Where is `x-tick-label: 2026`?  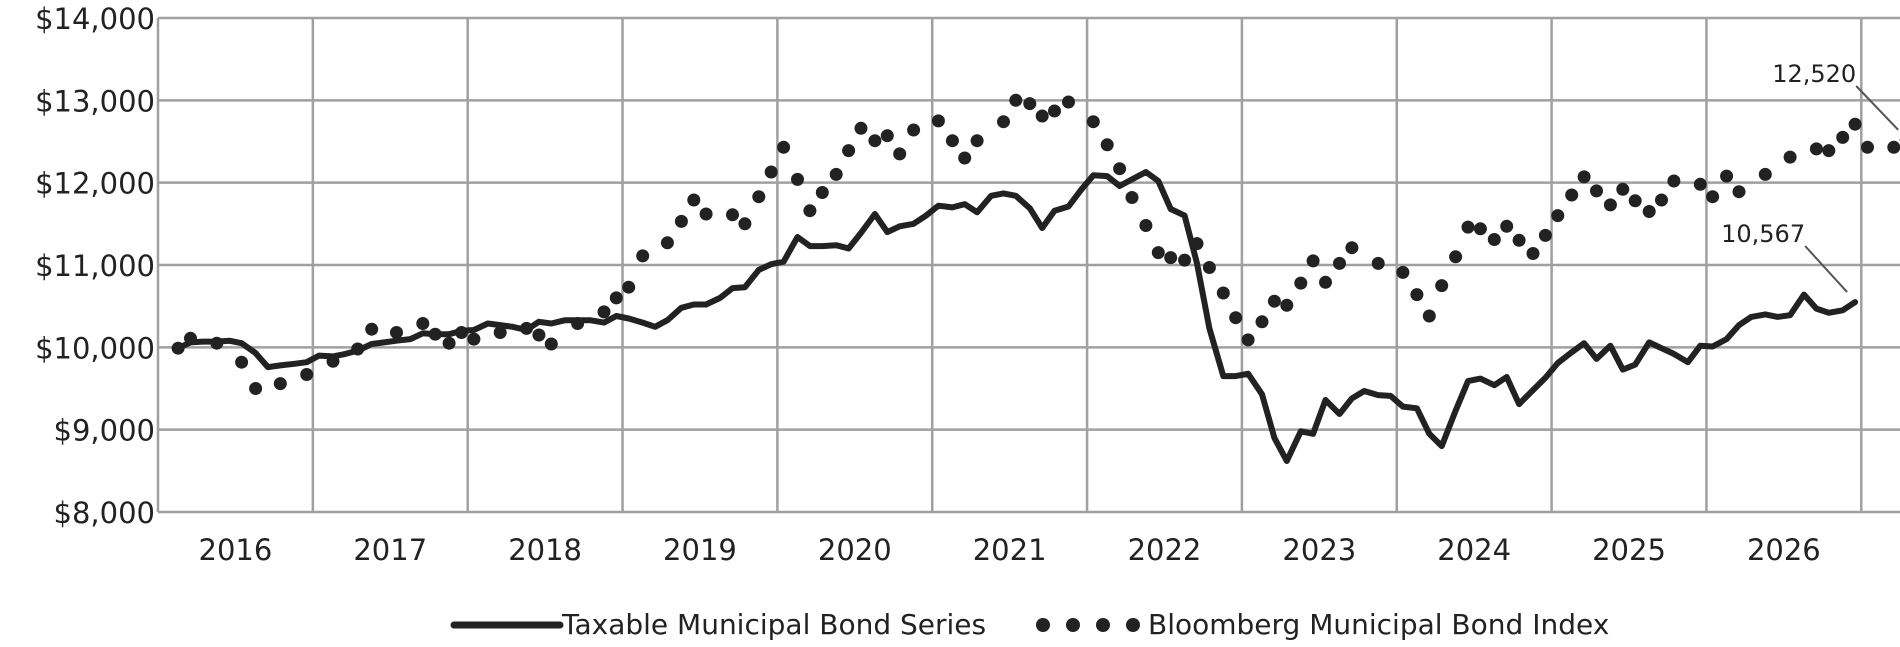 x-tick-label: 2026 is located at coordinates (1784, 550).